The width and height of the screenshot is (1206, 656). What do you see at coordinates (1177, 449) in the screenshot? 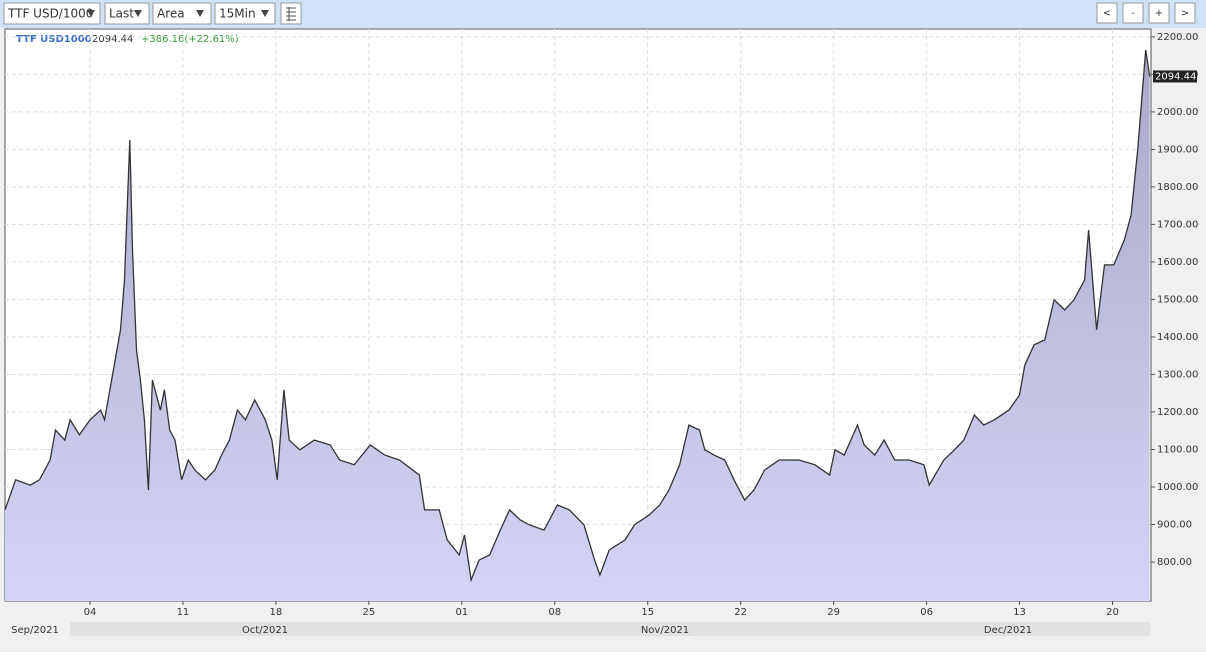
I see `y-tick-label: 1100.00` at bounding box center [1177, 449].